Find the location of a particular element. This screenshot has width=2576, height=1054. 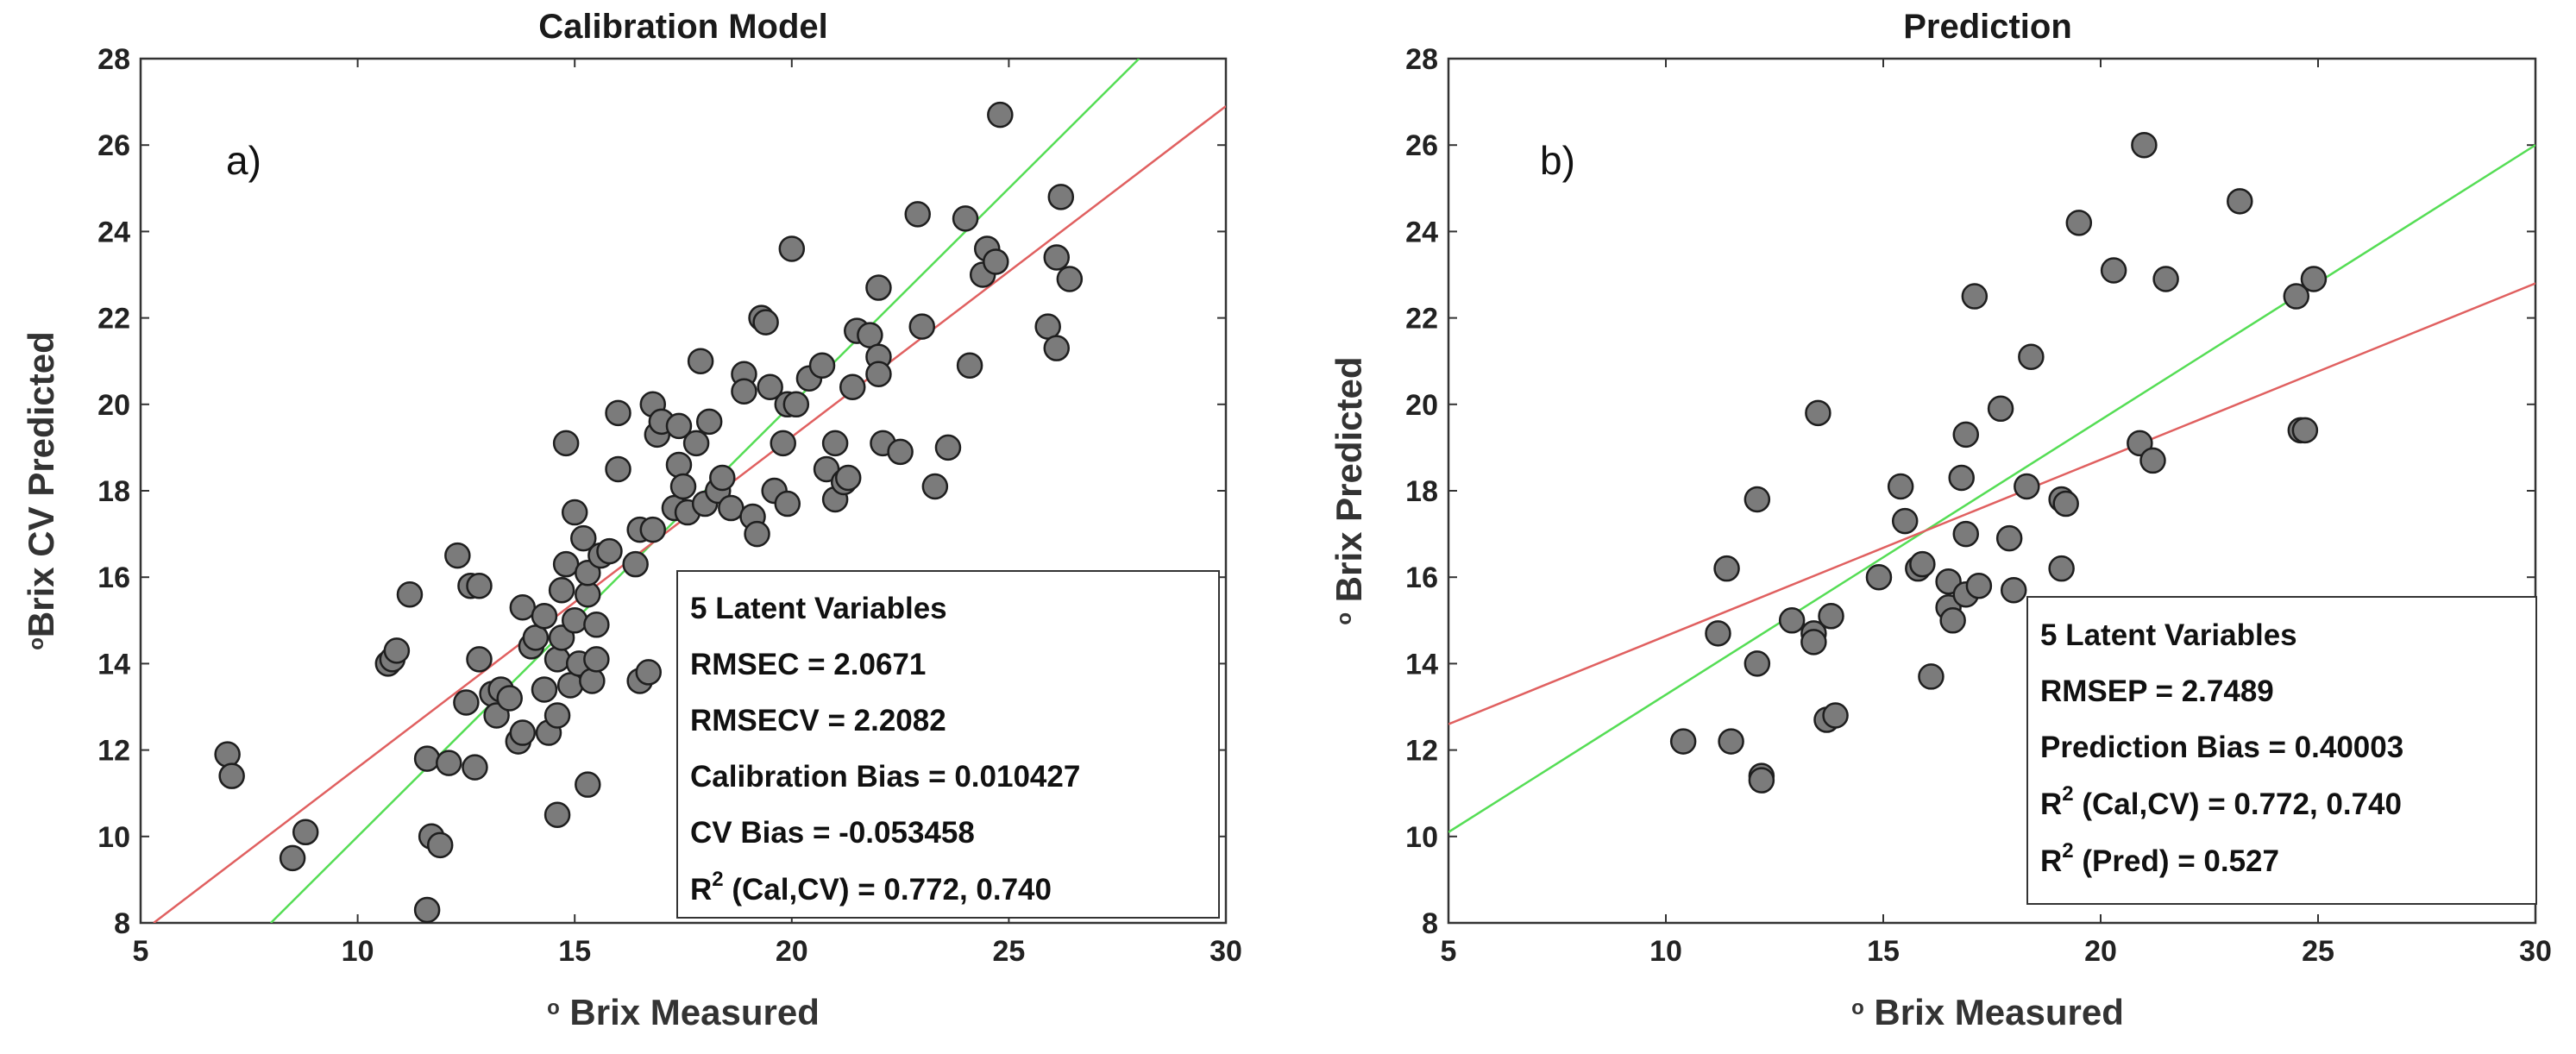

chart-title: Prediction is located at coordinates (1987, 27).